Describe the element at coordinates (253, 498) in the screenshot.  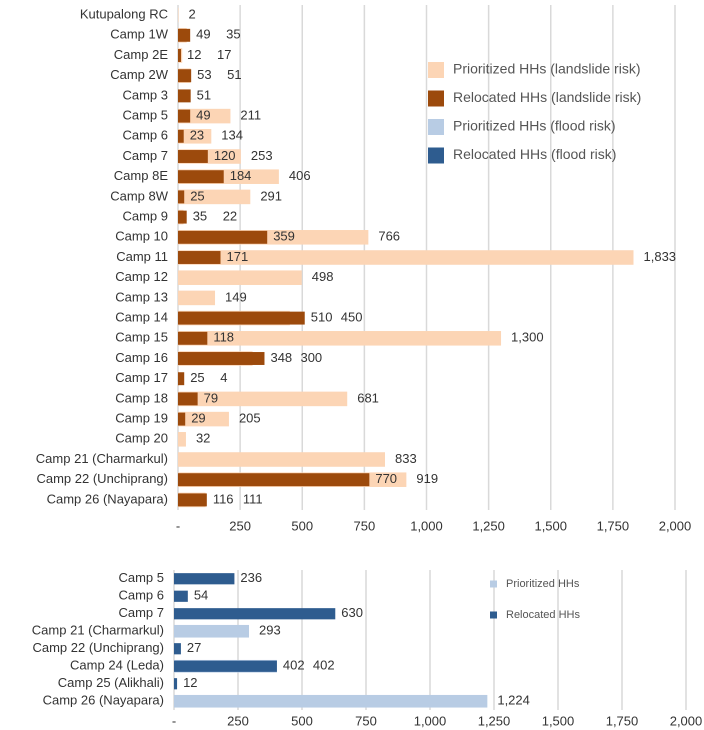
I see `data-label: 111` at that location.